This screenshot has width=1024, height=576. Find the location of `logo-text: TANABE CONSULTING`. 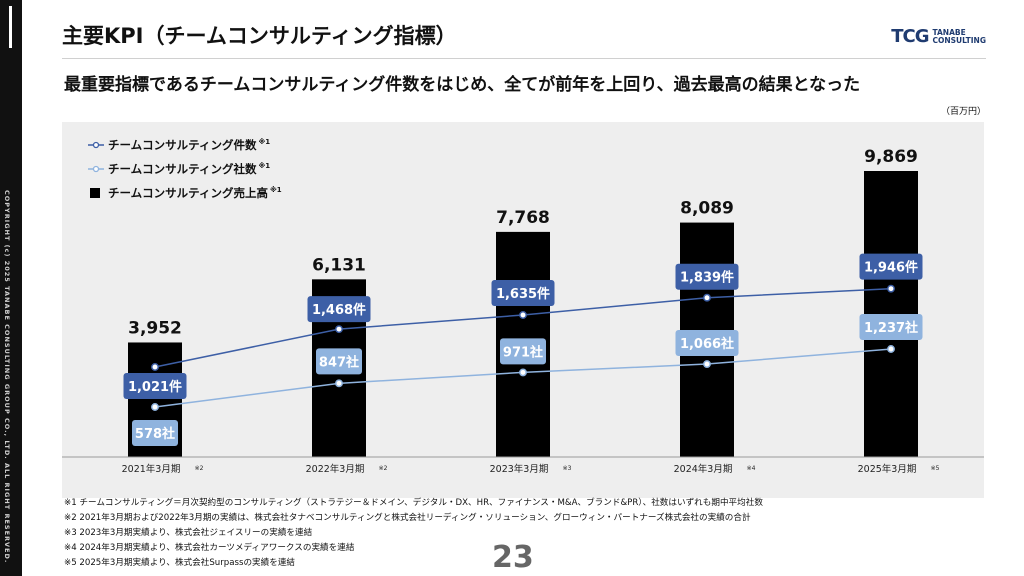

logo-text: TANABE CONSULTING is located at coordinates (959, 36).